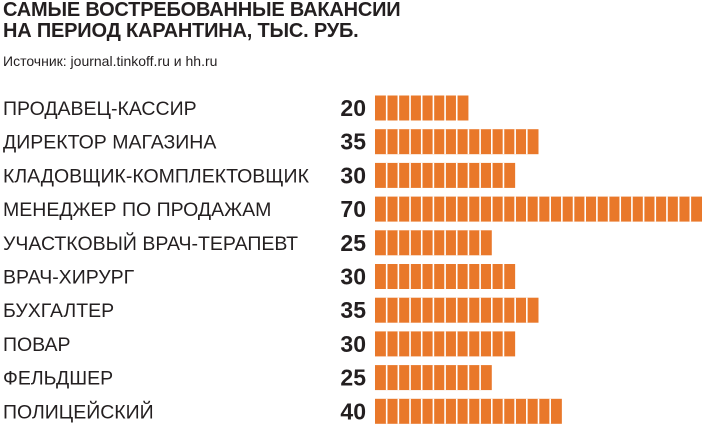  I want to click on bar-row: ДИРЕКТОР МАГАЗИНА 35, so click(271, 142).